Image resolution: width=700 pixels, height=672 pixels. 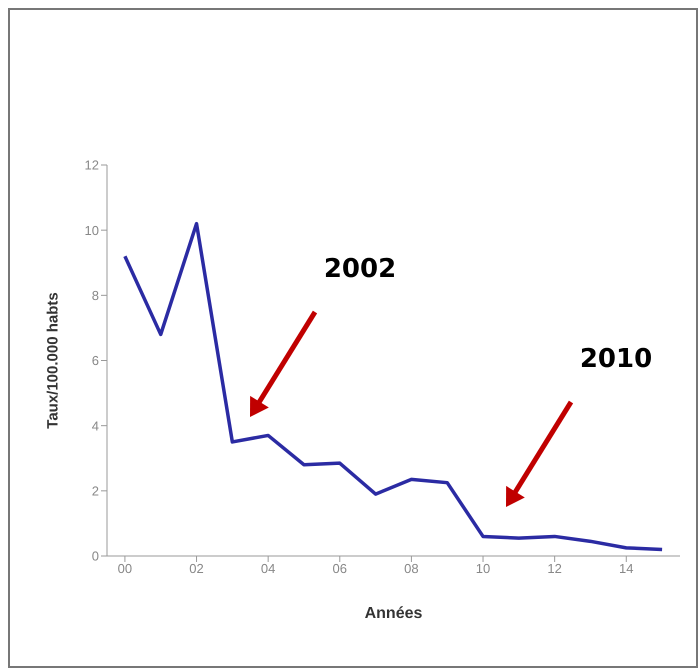 What do you see at coordinates (626, 568) in the screenshot?
I see `x-tick-label: 14` at bounding box center [626, 568].